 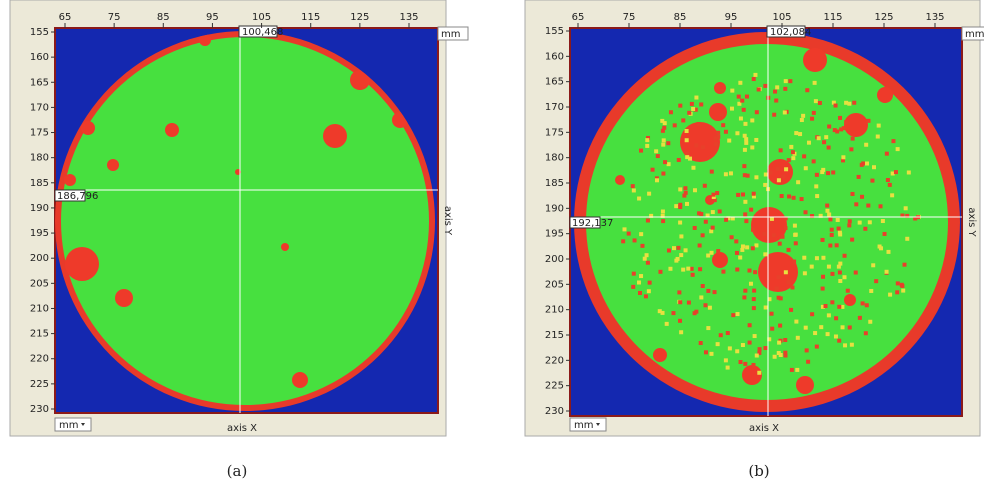 I want to click on cursor-y-label: 186,796, so click(x=77, y=196).